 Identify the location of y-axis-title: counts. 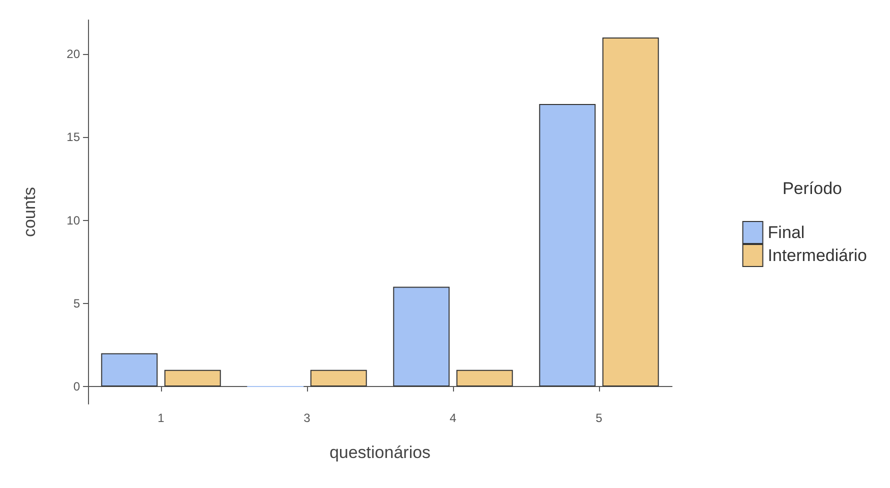
(29, 212).